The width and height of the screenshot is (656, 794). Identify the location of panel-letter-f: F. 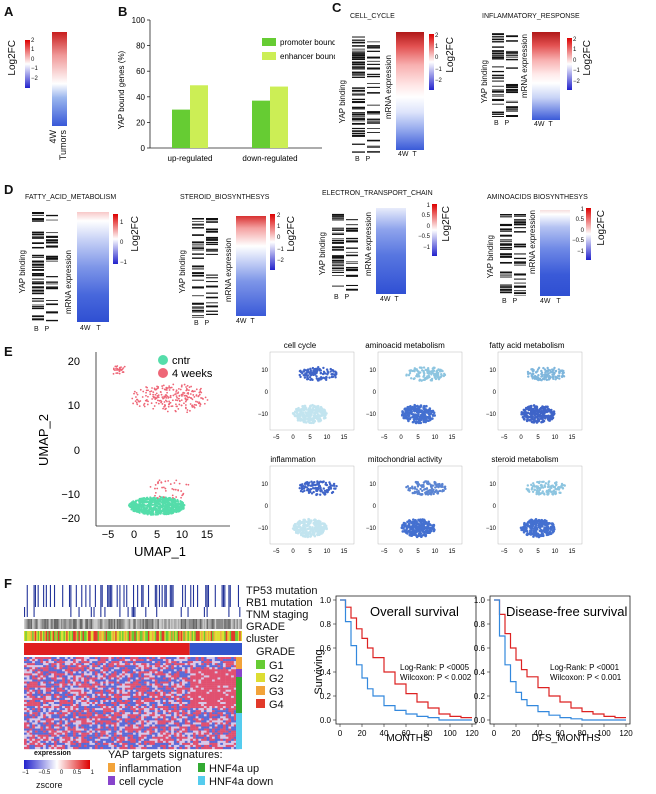
(8, 583).